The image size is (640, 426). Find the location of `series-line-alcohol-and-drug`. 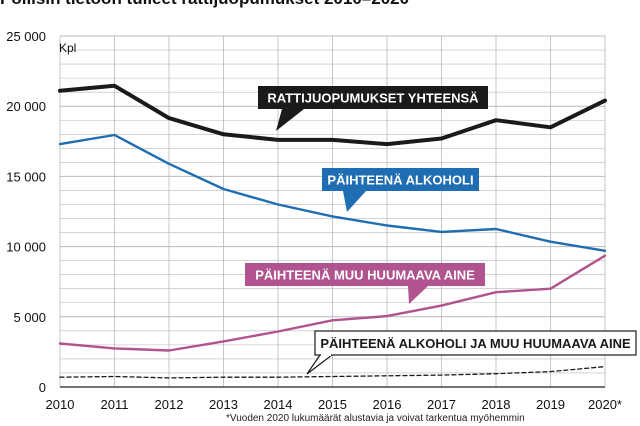

series-line-alcohol-and-drug is located at coordinates (332, 372).